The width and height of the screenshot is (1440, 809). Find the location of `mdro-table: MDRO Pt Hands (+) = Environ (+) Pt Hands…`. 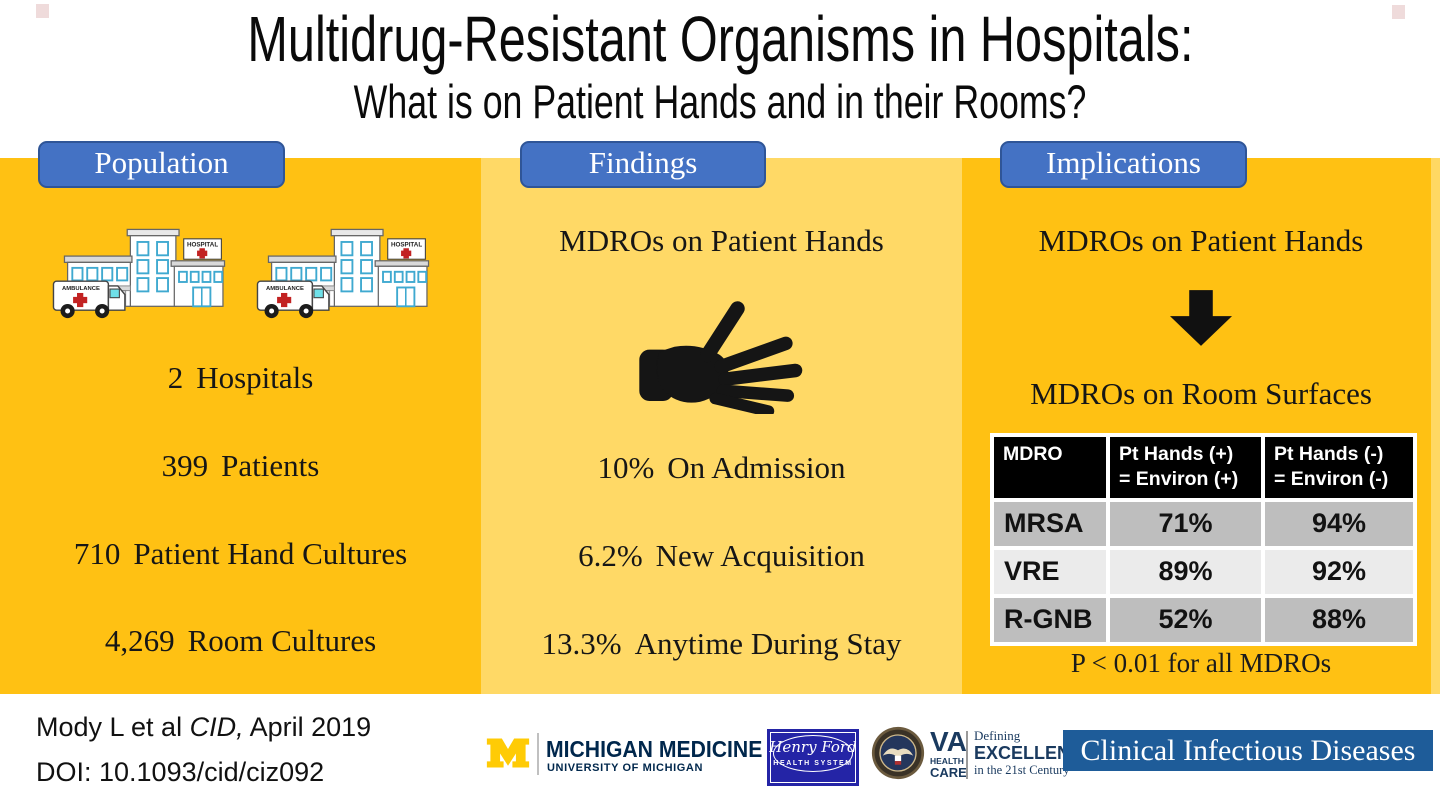

mdro-table: MDRO Pt Hands (+) = Environ (+) Pt Hands… is located at coordinates (1203, 539).